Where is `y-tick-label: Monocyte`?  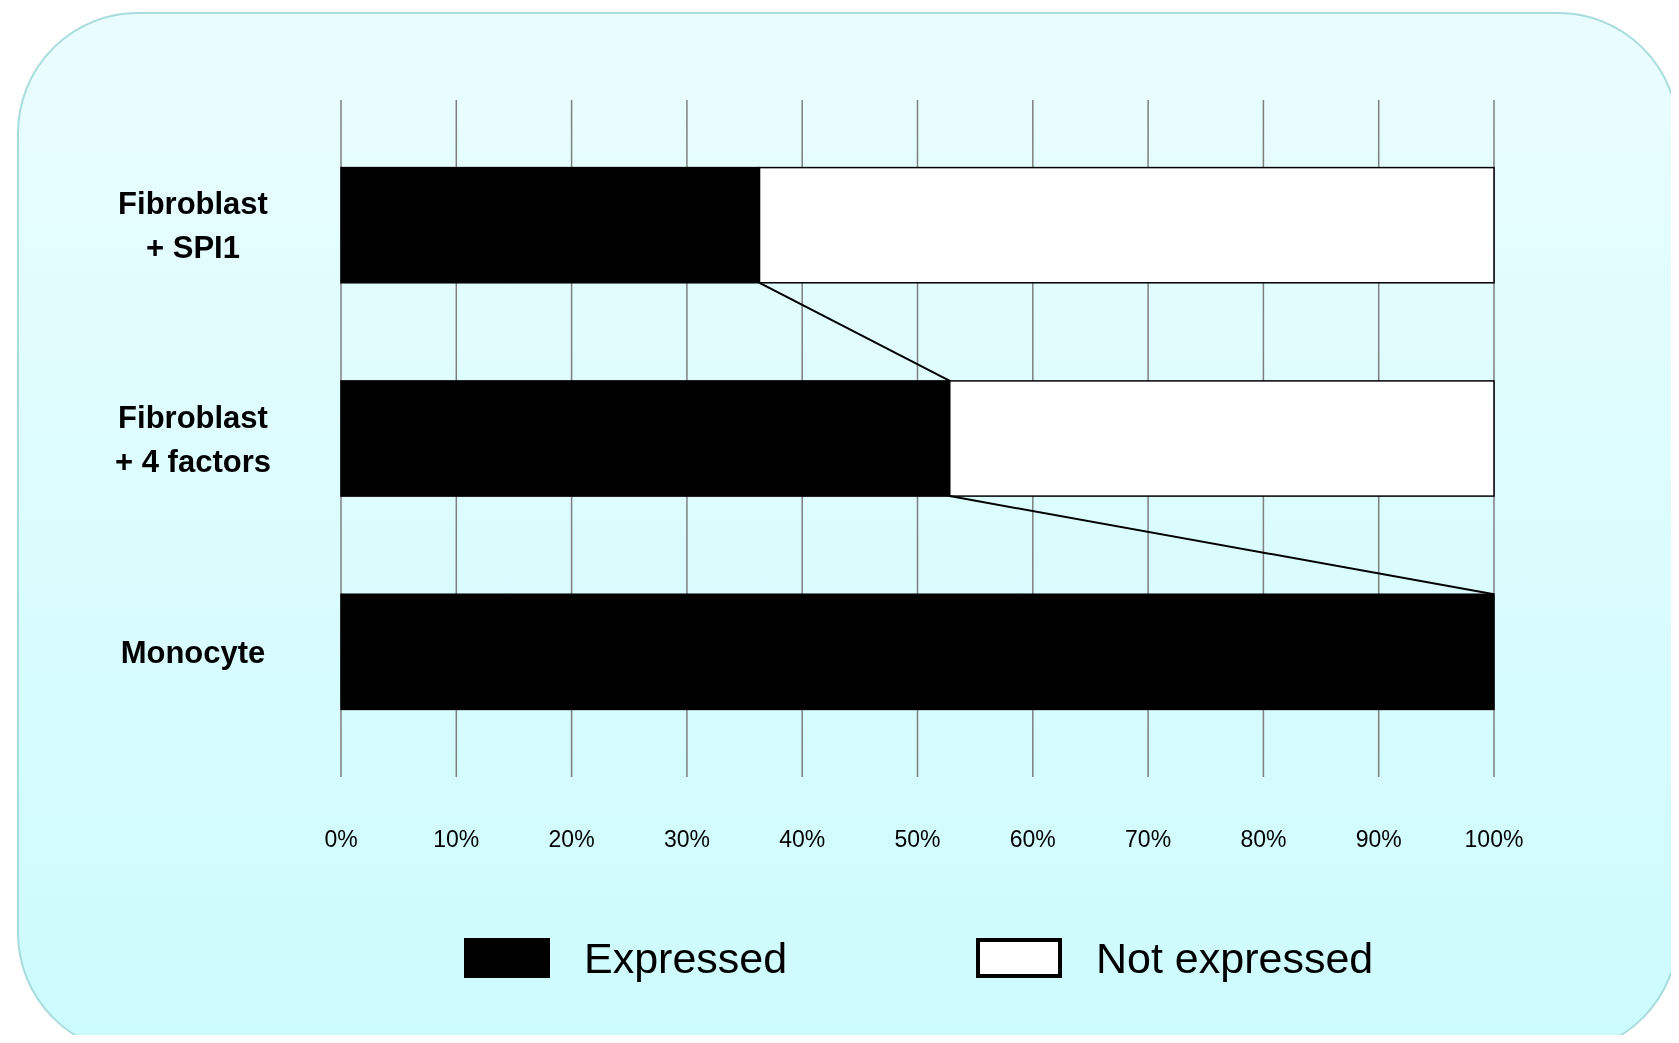
y-tick-label: Monocyte is located at coordinates (193, 652).